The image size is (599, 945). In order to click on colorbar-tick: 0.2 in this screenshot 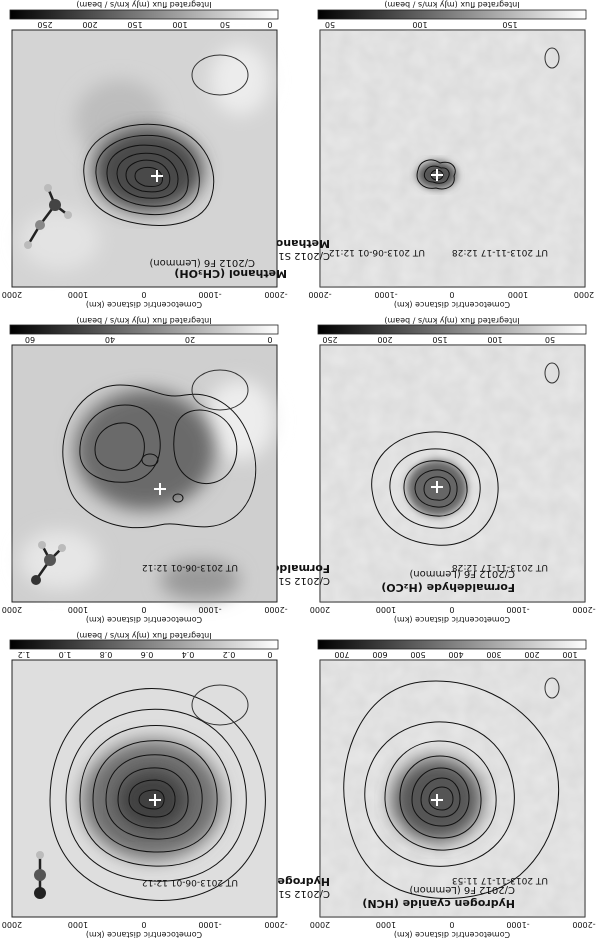, I will do `click(229, 654)`.